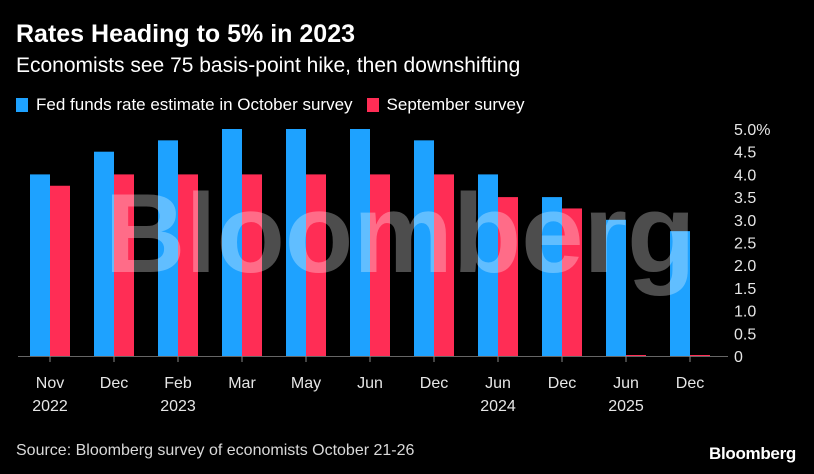  I want to click on x-tick-label-10: Dec, so click(690, 383).